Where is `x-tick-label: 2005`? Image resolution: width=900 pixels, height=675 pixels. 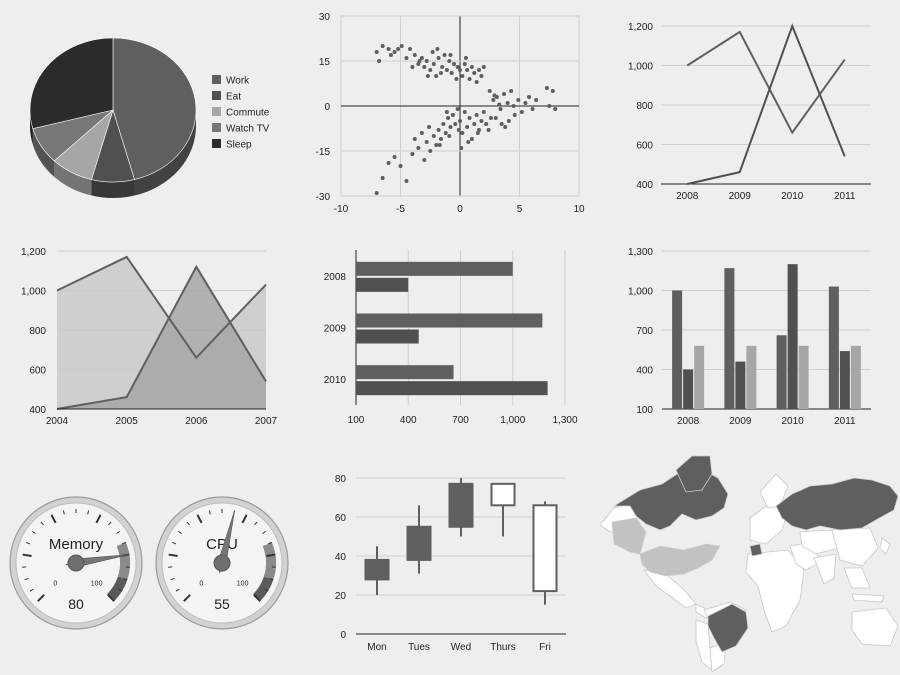 x-tick-label: 2005 is located at coordinates (127, 421).